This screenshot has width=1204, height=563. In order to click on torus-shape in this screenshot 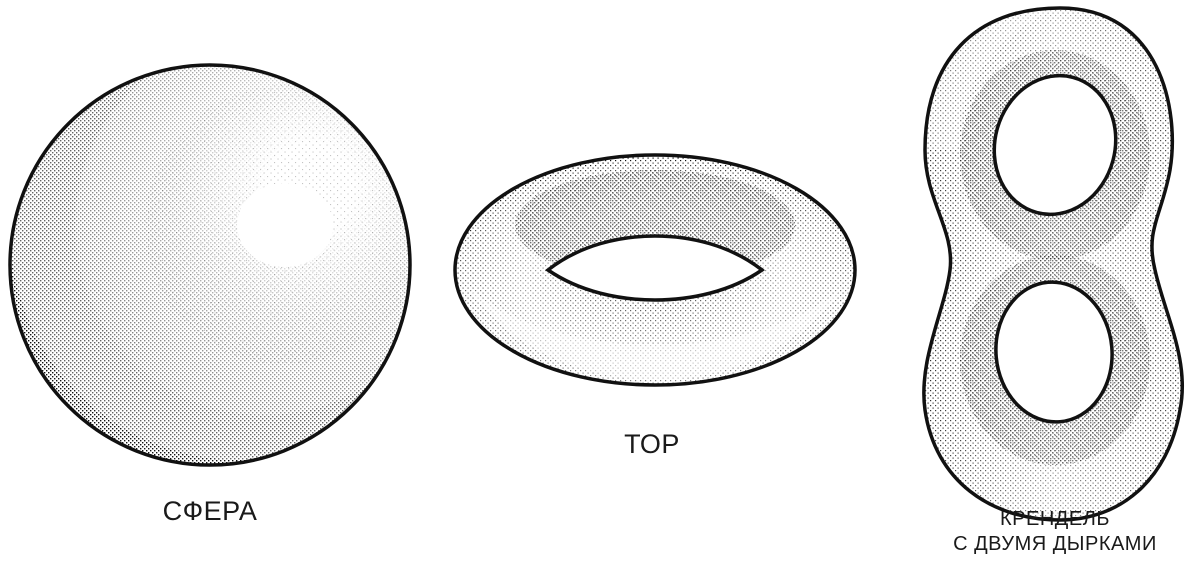, I will do `click(655, 270)`.